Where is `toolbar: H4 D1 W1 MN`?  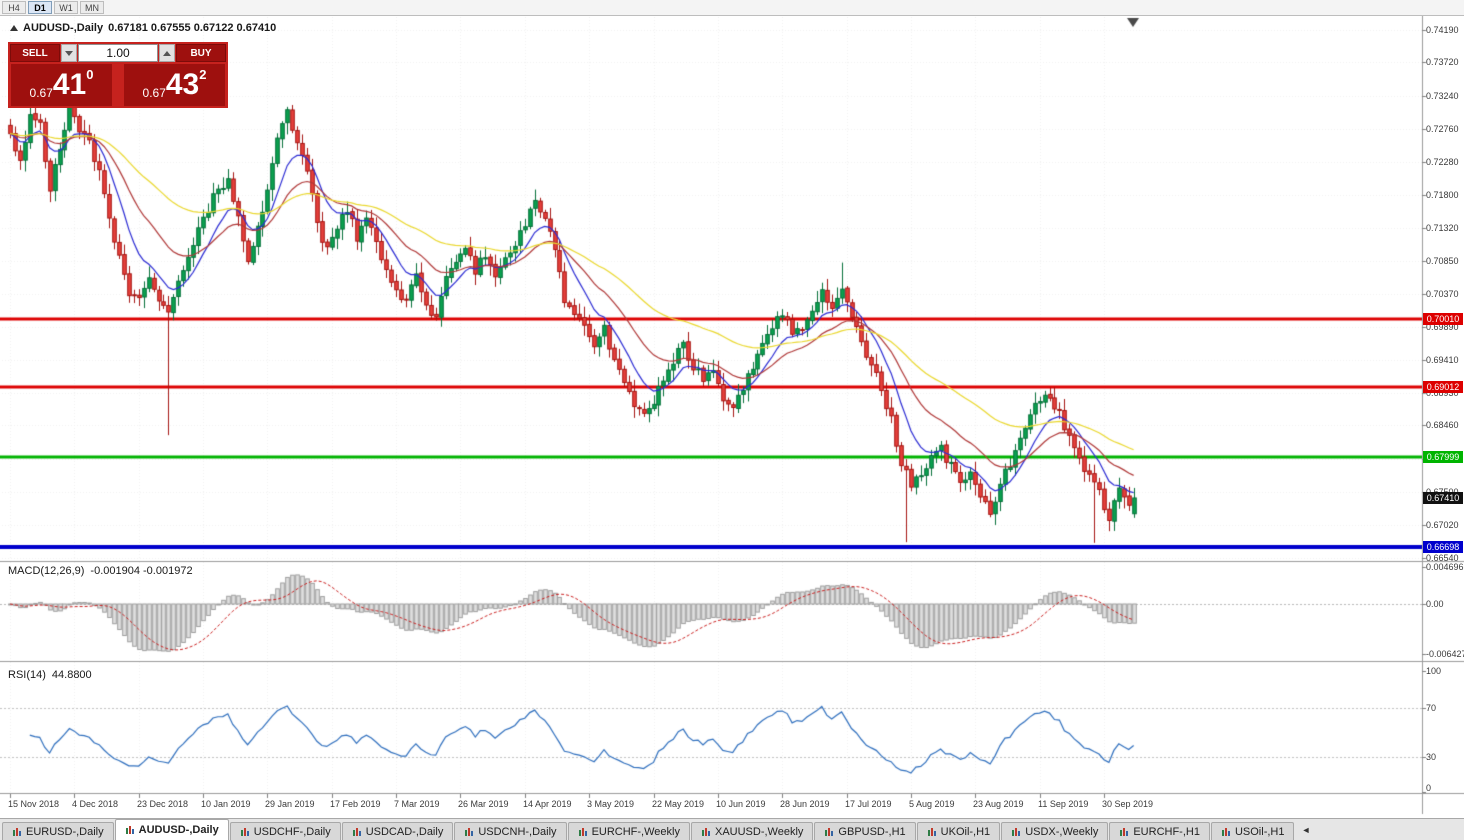
toolbar: H4 D1 W1 MN is located at coordinates (732, 8).